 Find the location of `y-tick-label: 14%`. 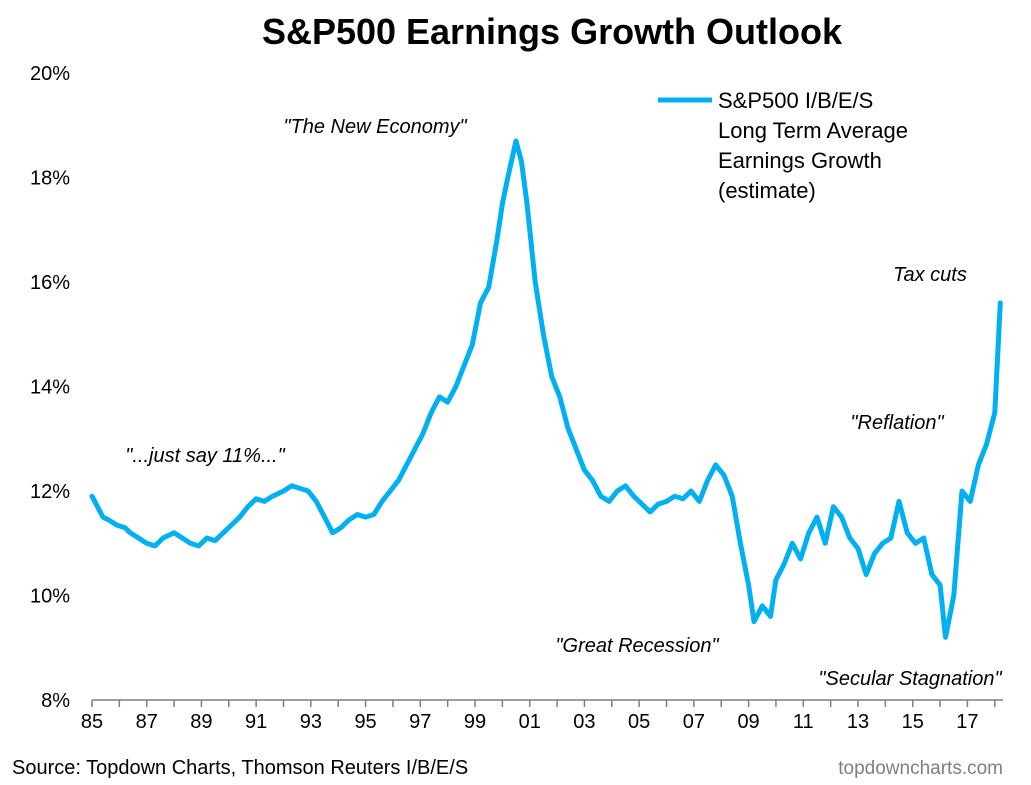

y-tick-label: 14% is located at coordinates (50, 388).